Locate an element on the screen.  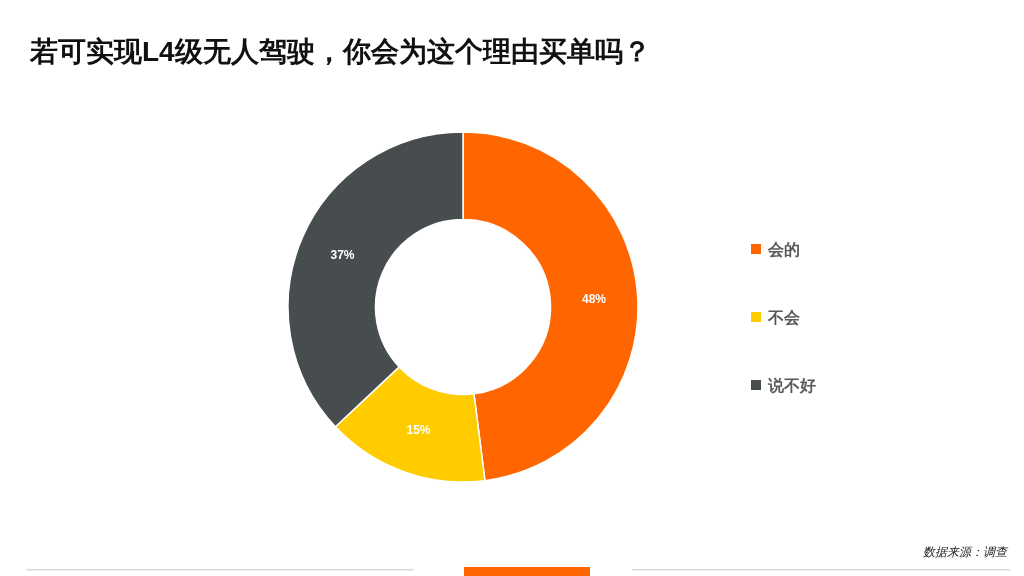
title: 若可实现L4级无人驾驶，你会为这个理由买单吗？ is located at coordinates (340, 51).